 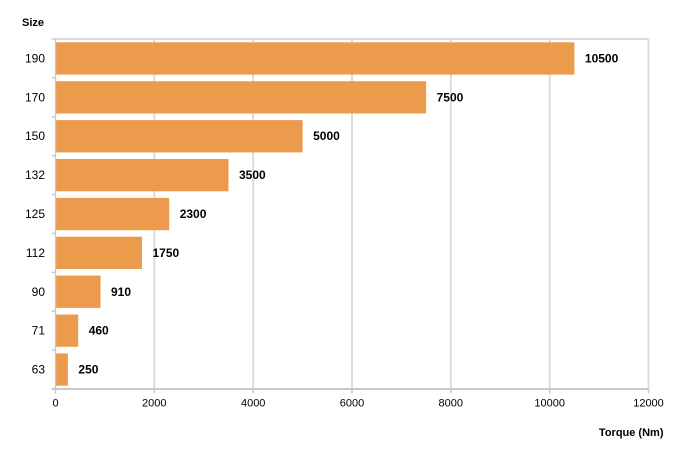 What do you see at coordinates (35, 97) in the screenshot?
I see `svg-text: 170` at bounding box center [35, 97].